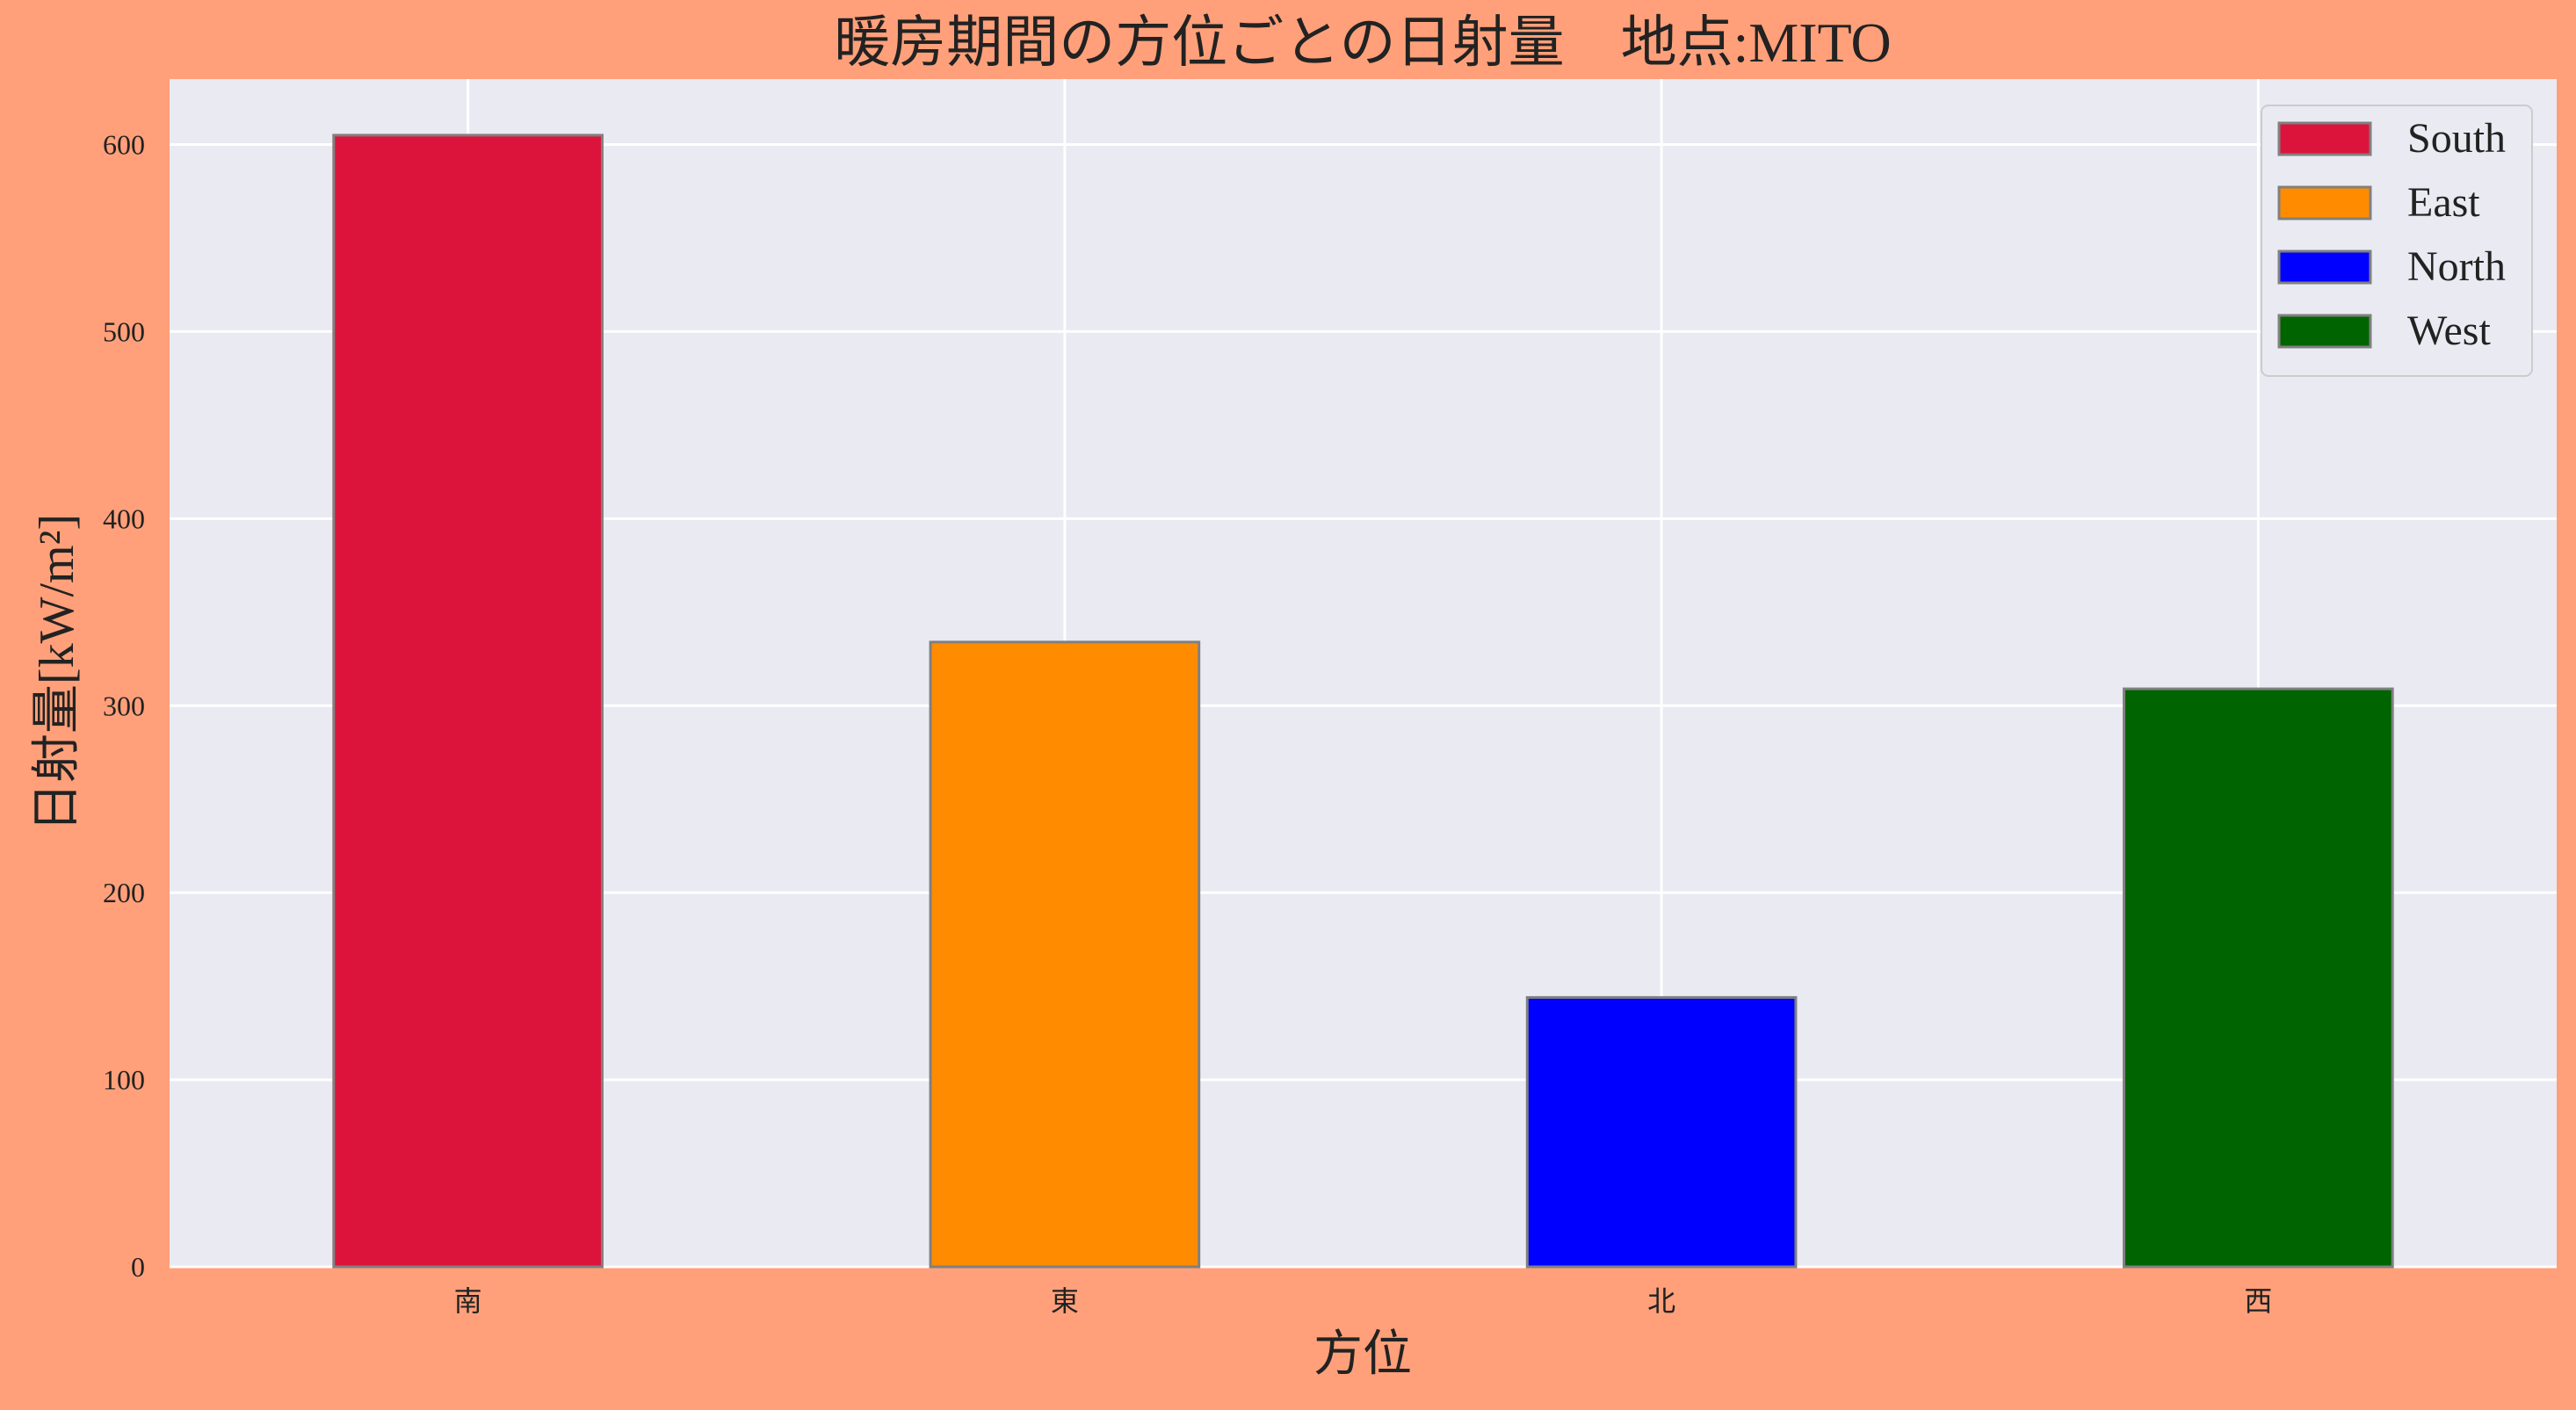 The width and height of the screenshot is (2576, 1410). What do you see at coordinates (124, 892) in the screenshot?
I see `y-tick-label: 200` at bounding box center [124, 892].